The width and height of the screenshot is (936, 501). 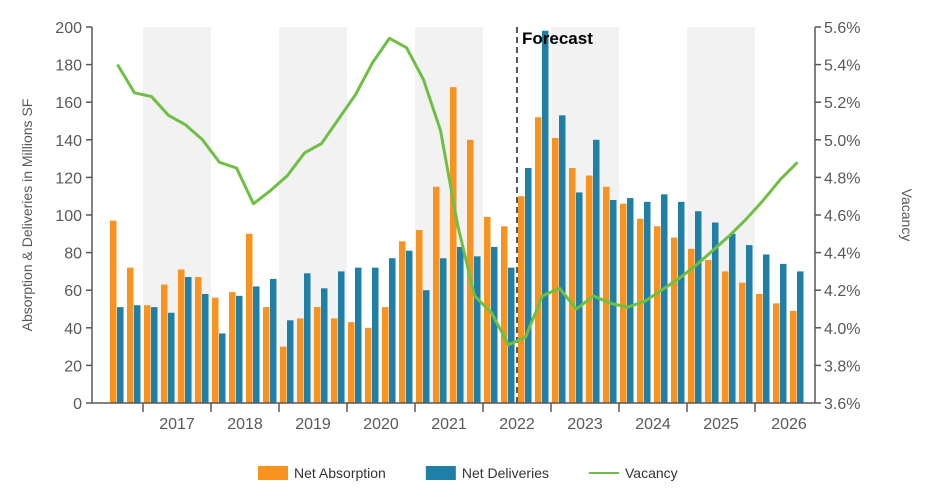 I want to click on forecast-label: Forecast, so click(x=557, y=38).